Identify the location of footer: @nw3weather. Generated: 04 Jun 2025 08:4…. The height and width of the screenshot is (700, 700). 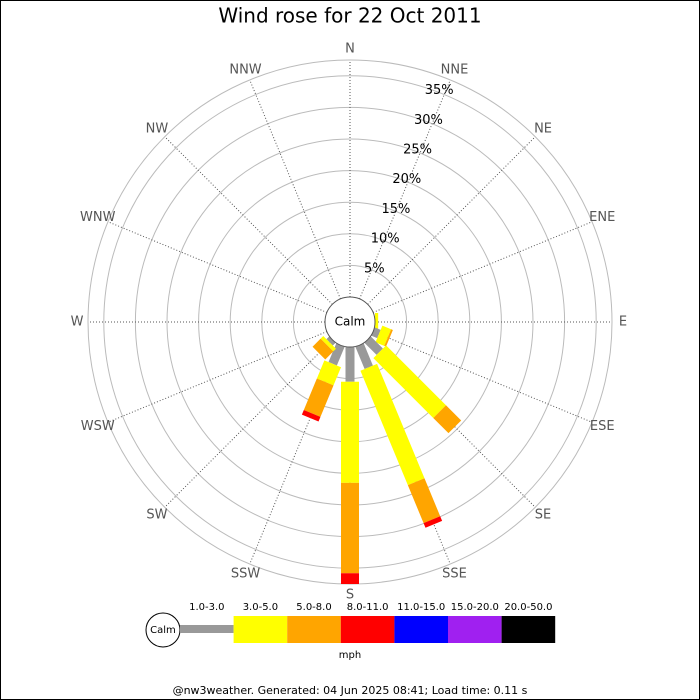
(350, 690).